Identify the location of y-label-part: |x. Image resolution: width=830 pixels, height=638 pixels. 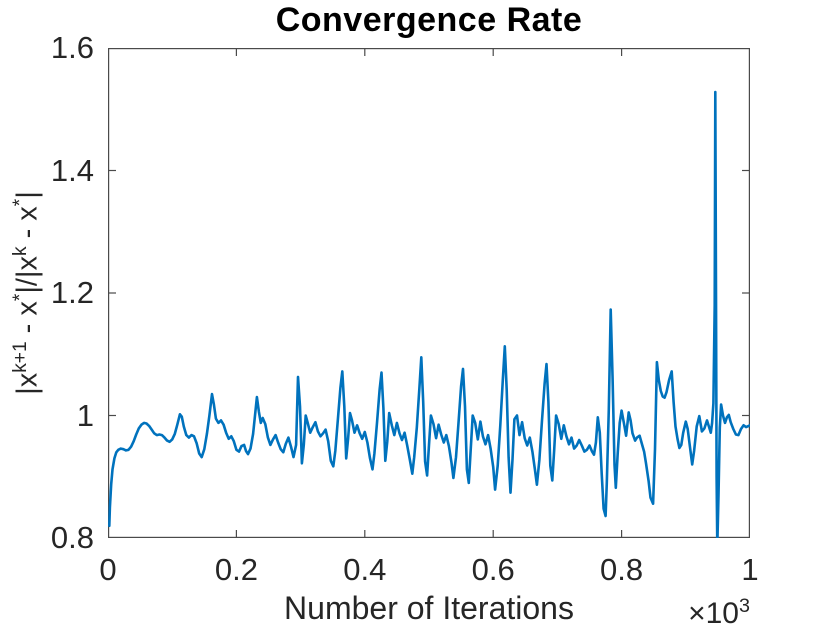
(27, 383).